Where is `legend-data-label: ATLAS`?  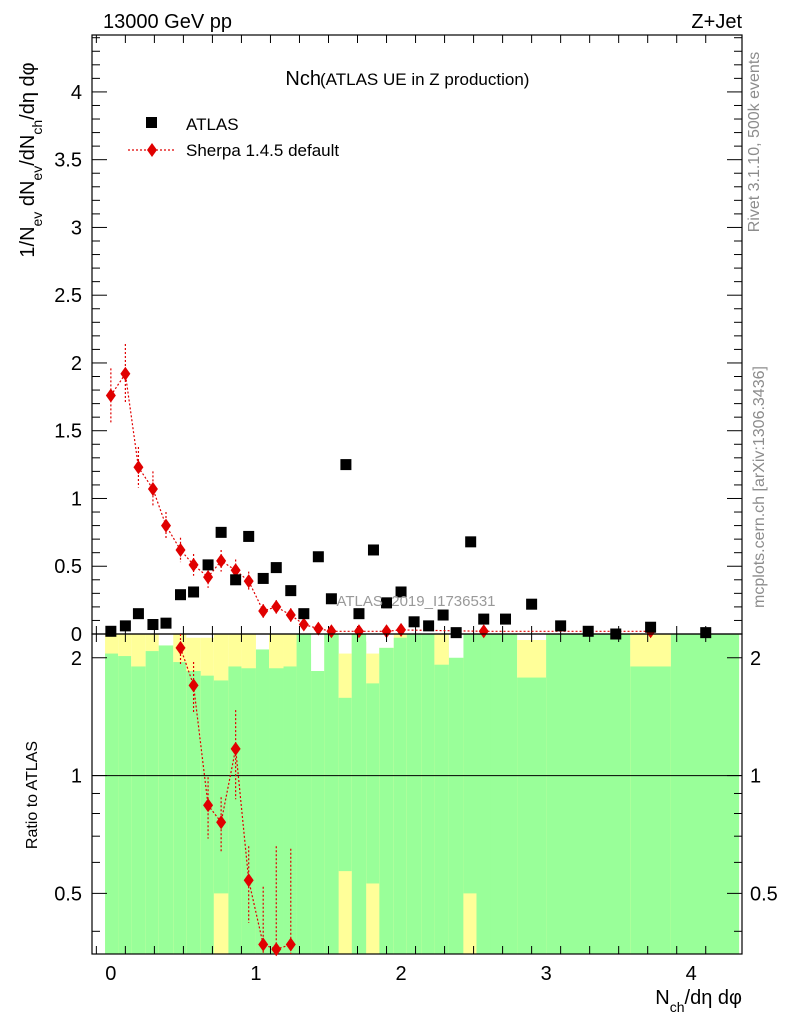 legend-data-label: ATLAS is located at coordinates (212, 124).